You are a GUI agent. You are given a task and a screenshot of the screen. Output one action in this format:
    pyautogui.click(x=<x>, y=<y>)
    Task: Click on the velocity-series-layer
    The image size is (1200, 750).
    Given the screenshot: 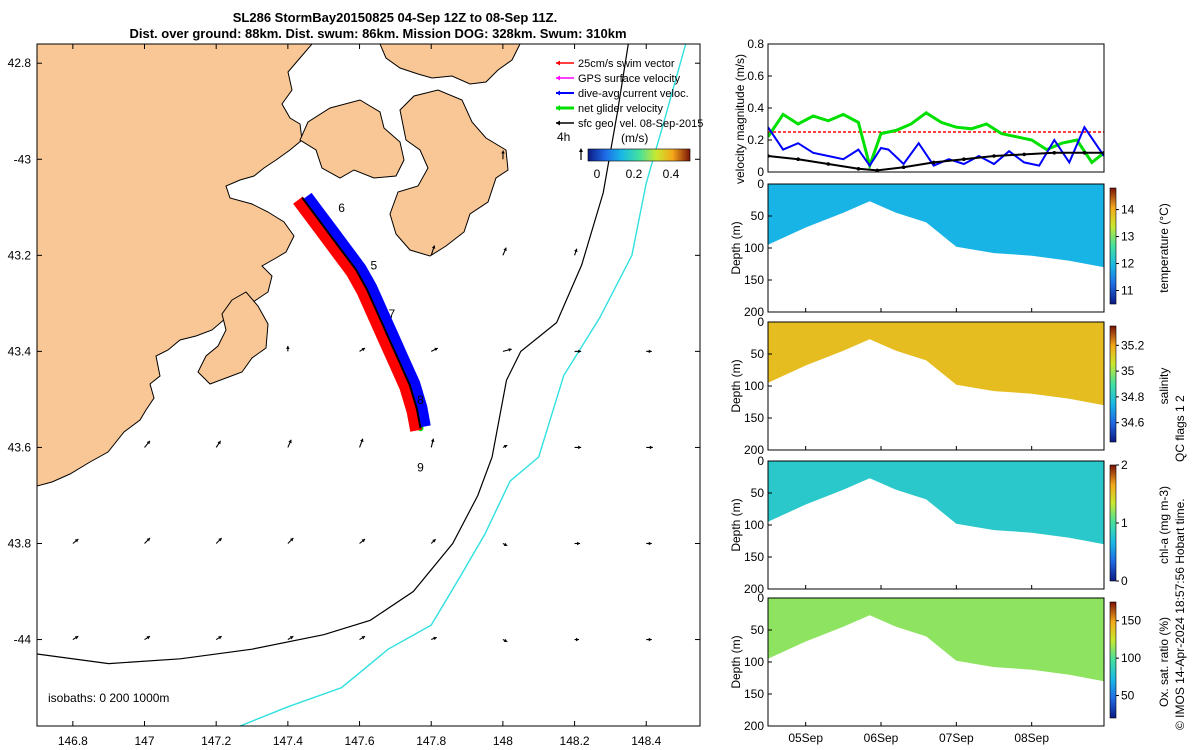 What is the action you would take?
    pyautogui.click(x=936, y=141)
    